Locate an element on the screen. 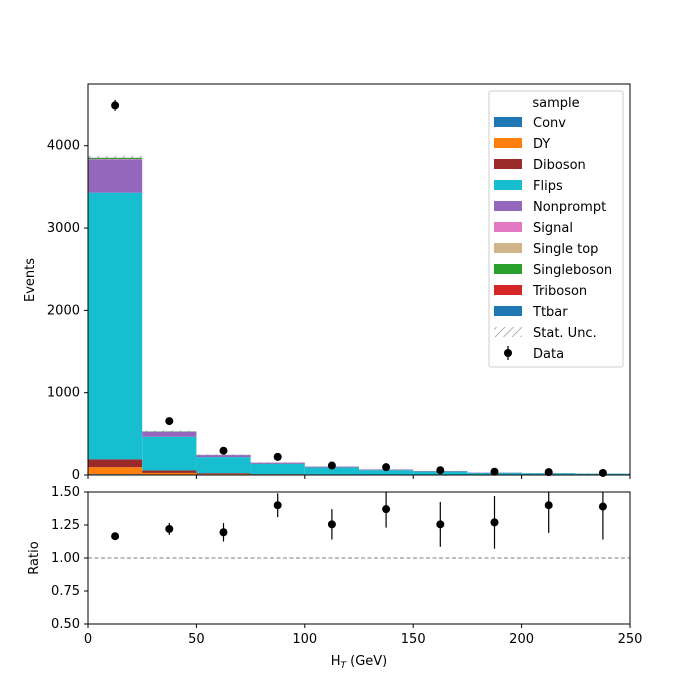 This screenshot has width=700, height=700. ratio-y-tick-label: 1.25 is located at coordinates (65, 525).